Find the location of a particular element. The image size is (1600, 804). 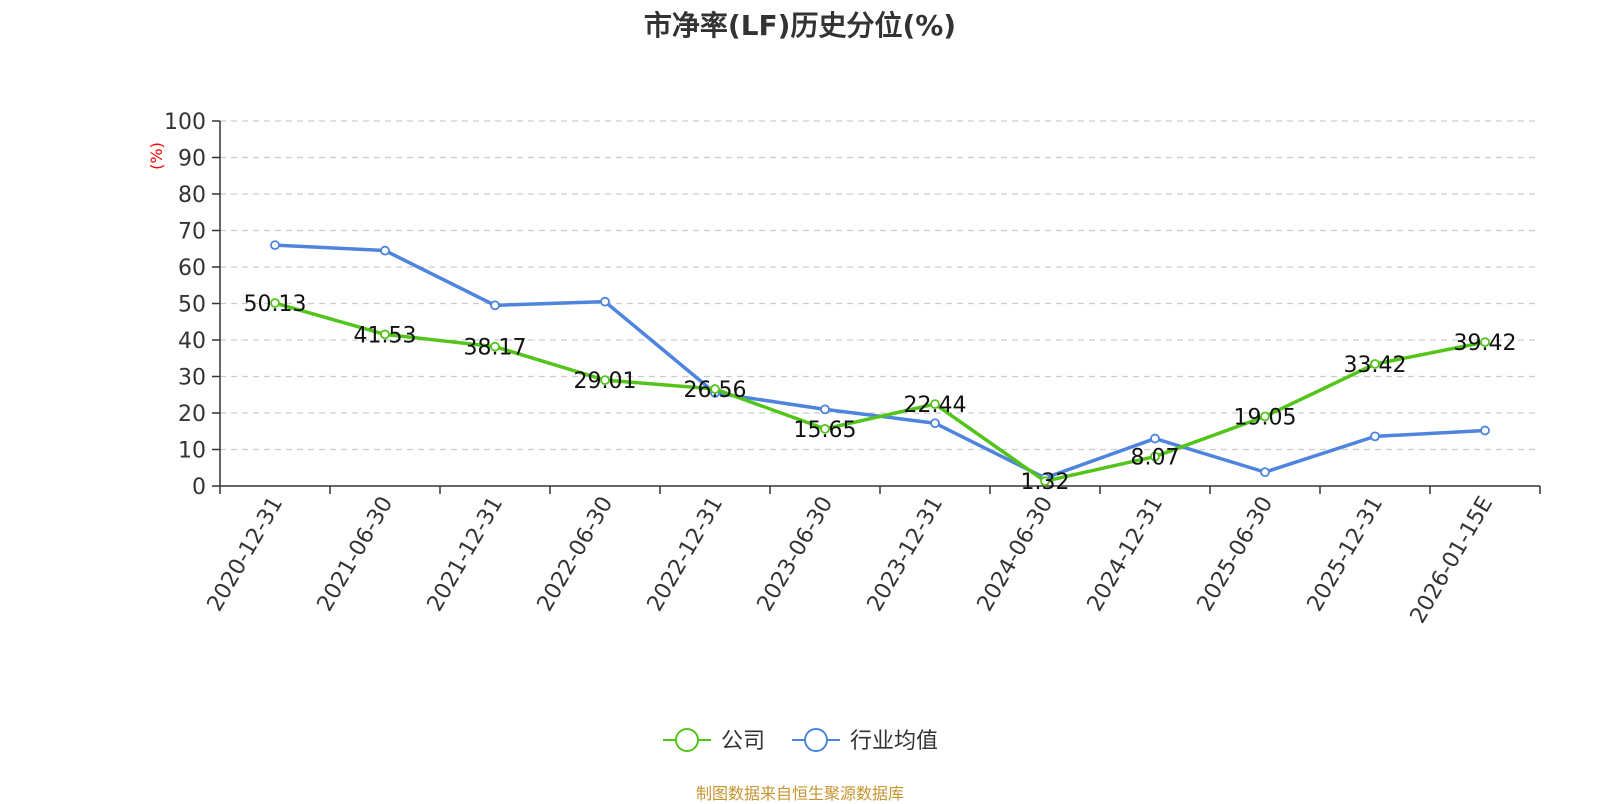

y-tick-label: 80 is located at coordinates (192, 195).